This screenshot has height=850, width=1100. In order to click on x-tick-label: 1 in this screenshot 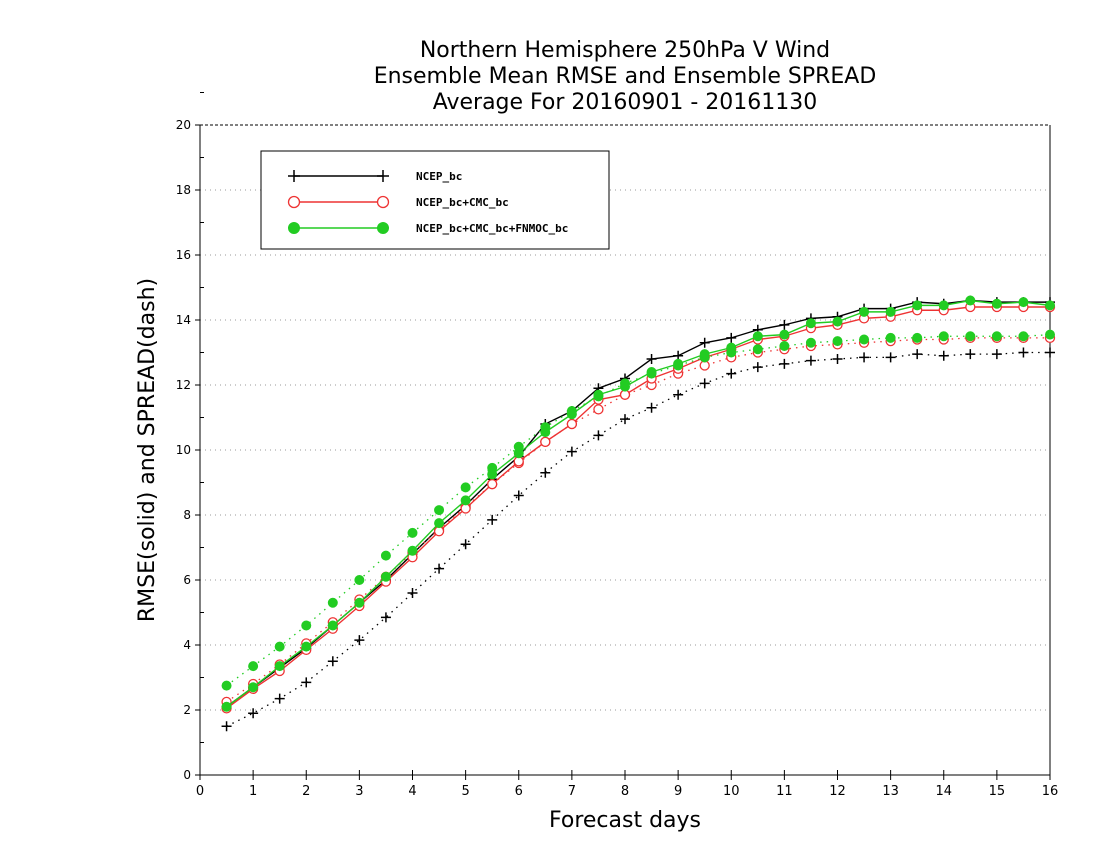, I will do `click(253, 791)`.